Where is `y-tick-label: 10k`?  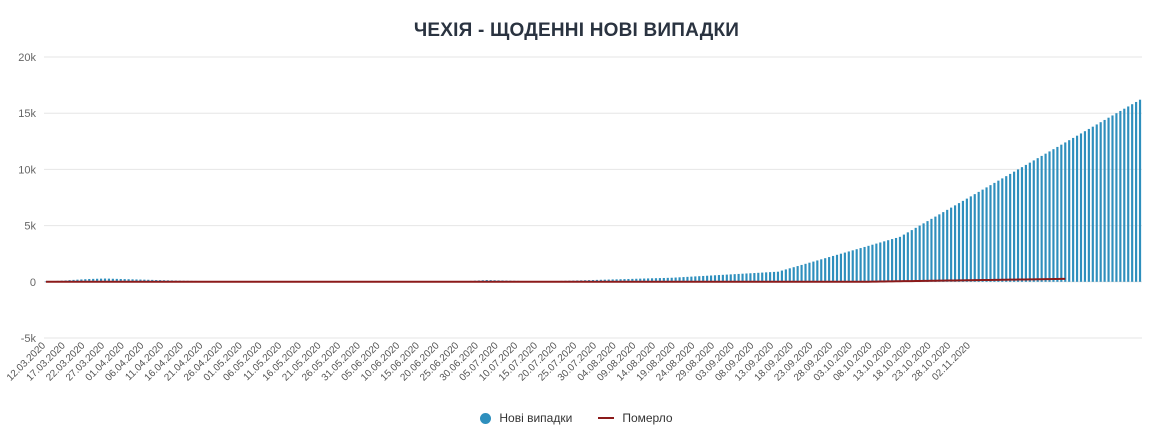 y-tick-label: 10k is located at coordinates (27, 170).